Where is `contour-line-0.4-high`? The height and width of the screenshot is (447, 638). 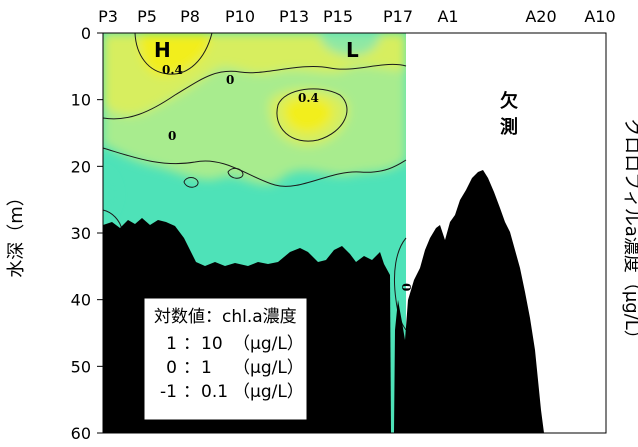
contour-line-0.4-high is located at coordinates (173, 53).